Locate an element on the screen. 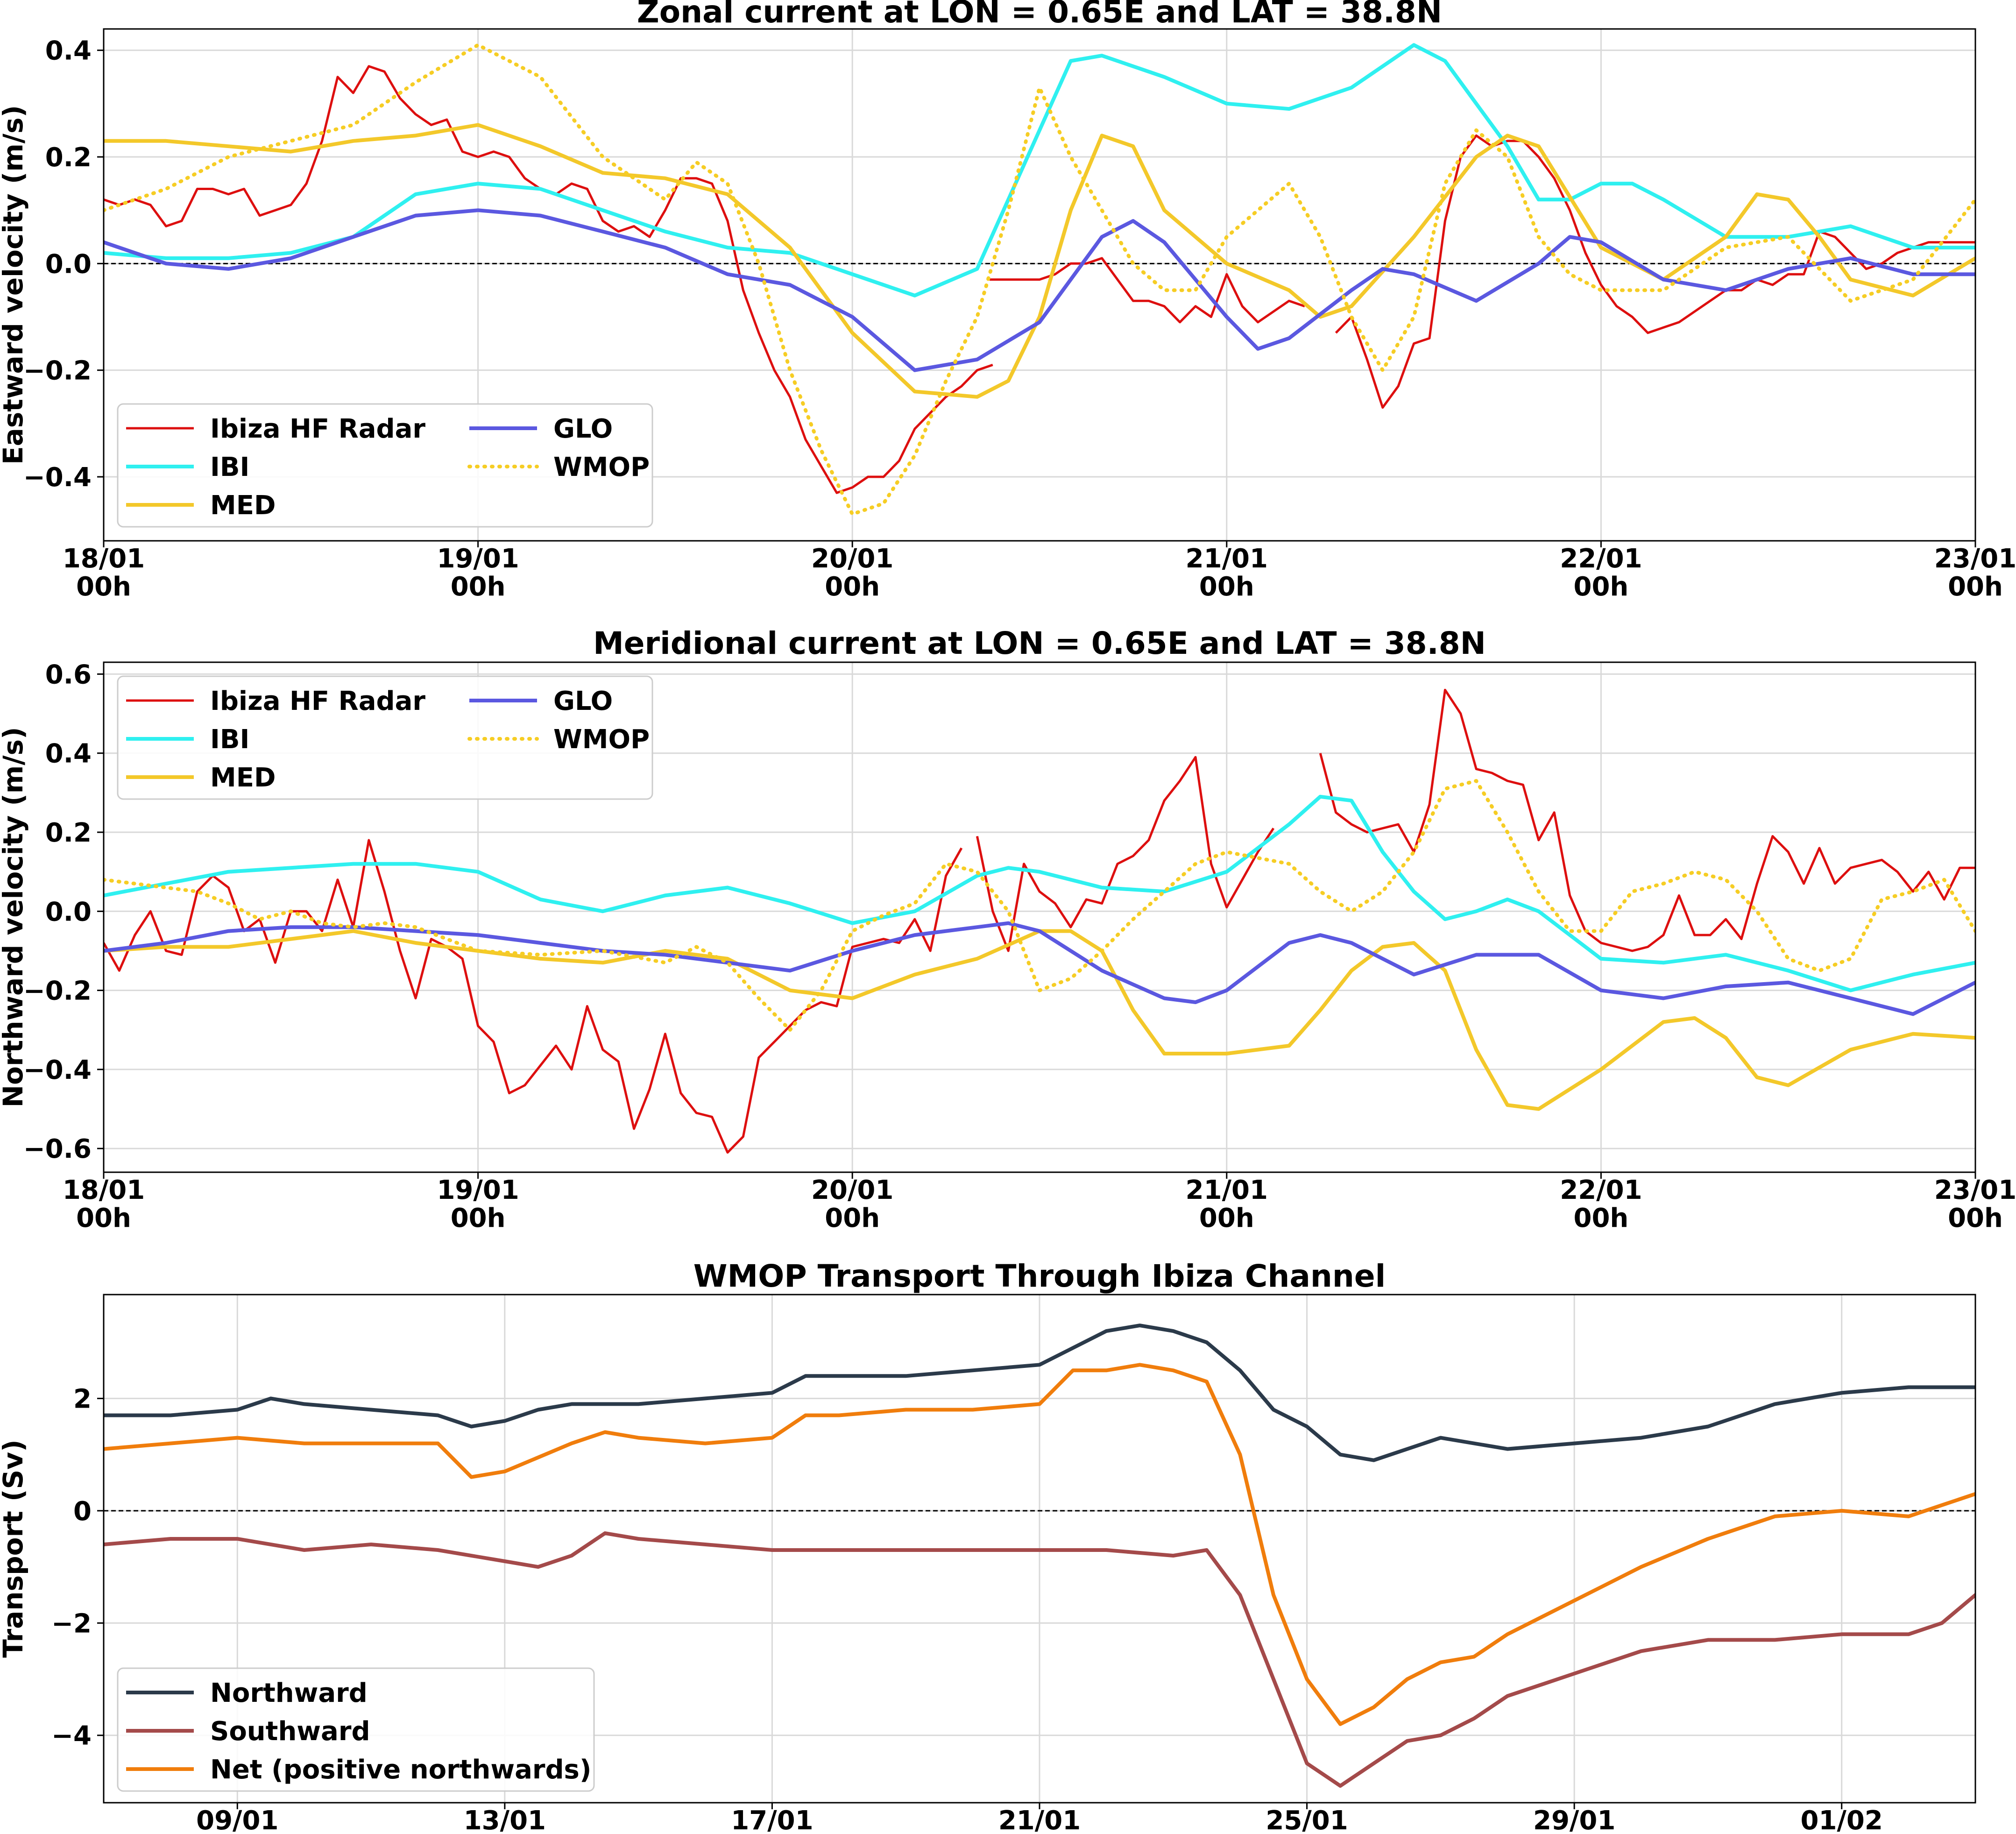  chart-title: WMOP Transport Through Ibiza Channel is located at coordinates (1039, 1276).